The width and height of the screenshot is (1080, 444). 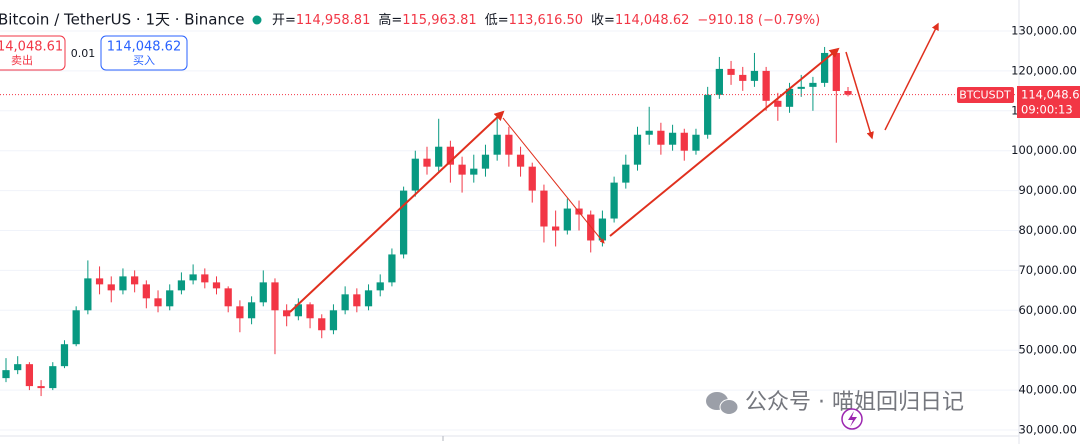 I want to click on y-tick-label: 90,000.00, so click(x=1047, y=190).